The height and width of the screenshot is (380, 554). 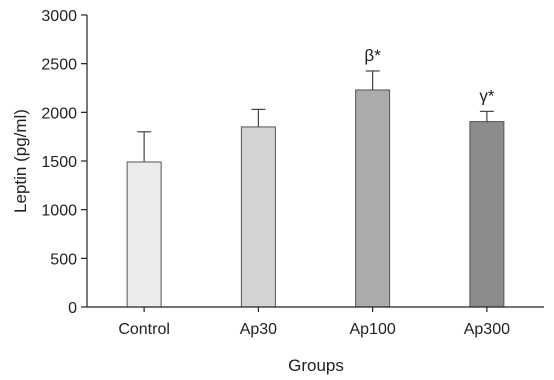 What do you see at coordinates (372, 329) in the screenshot?
I see `x-tick-label: Ap100` at bounding box center [372, 329].